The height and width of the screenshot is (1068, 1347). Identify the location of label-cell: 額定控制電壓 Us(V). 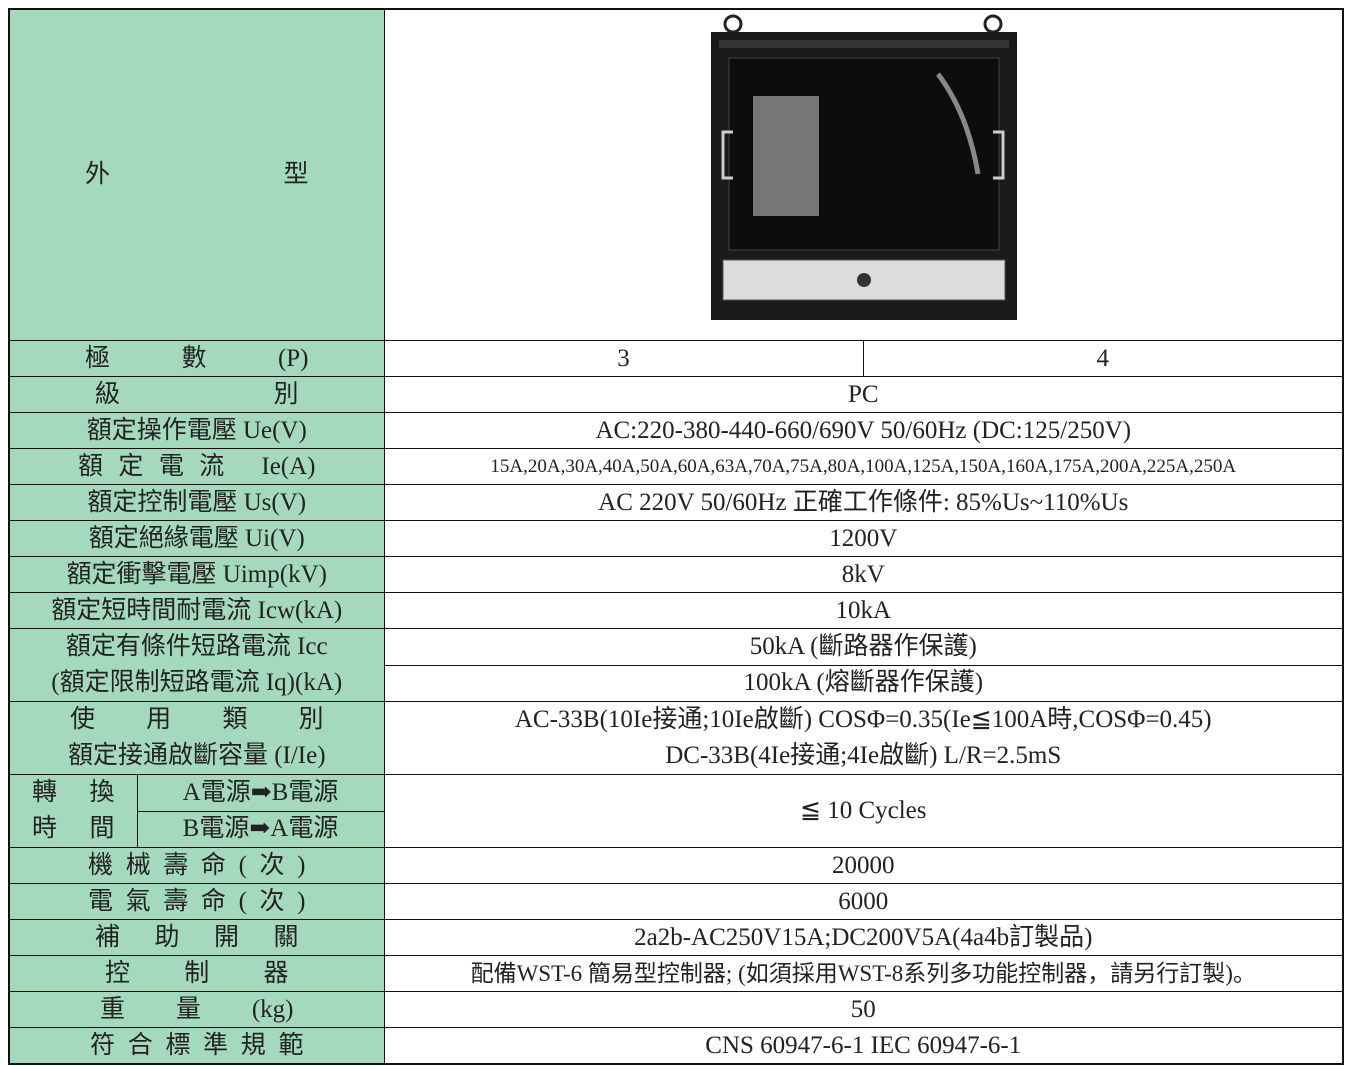
(196, 502).